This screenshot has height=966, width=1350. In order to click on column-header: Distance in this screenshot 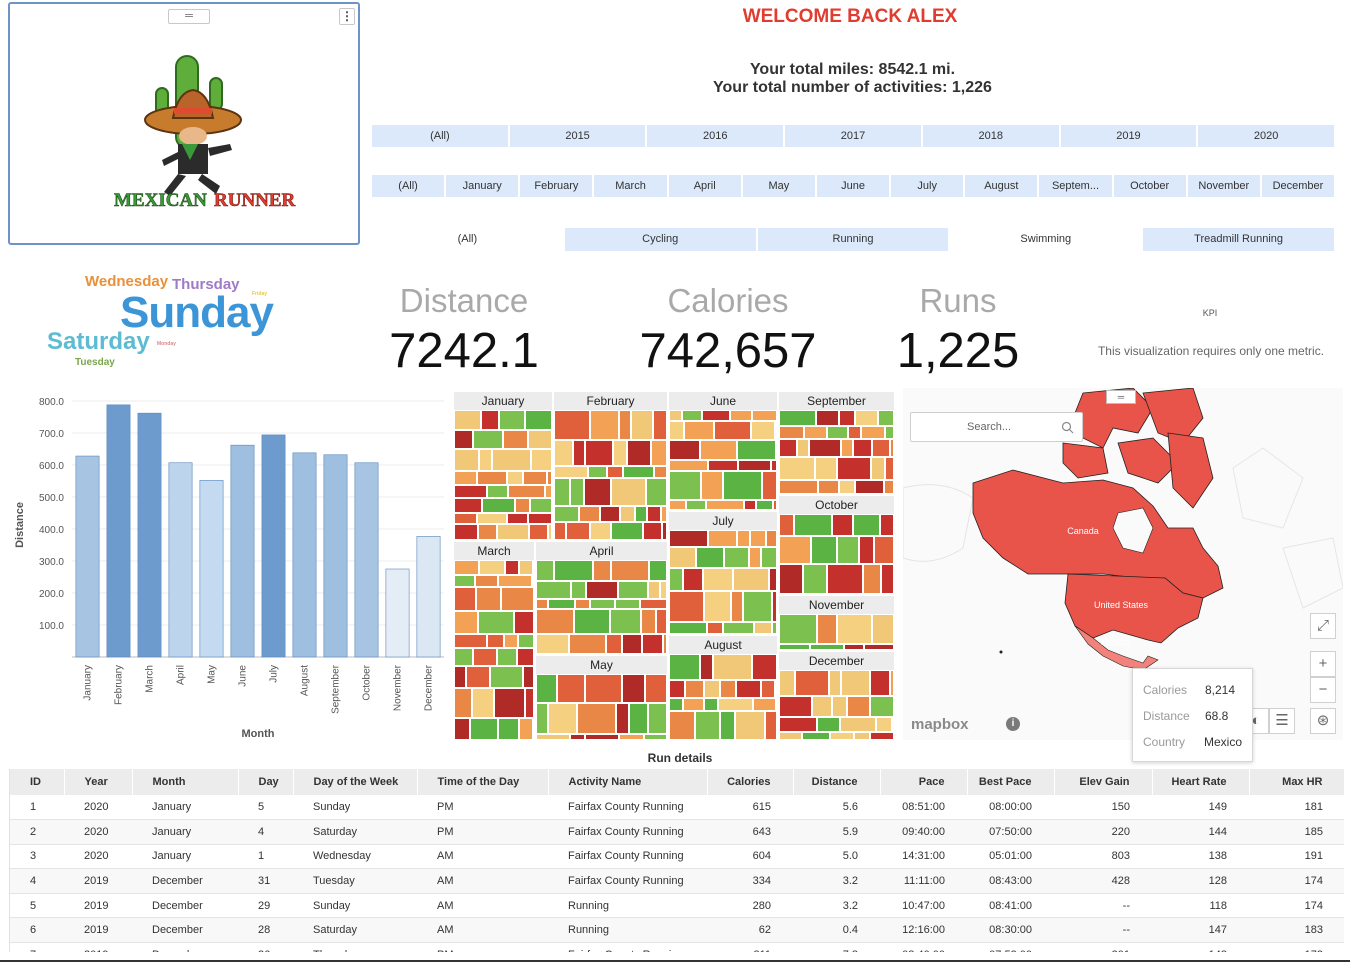, I will do `click(837, 782)`.